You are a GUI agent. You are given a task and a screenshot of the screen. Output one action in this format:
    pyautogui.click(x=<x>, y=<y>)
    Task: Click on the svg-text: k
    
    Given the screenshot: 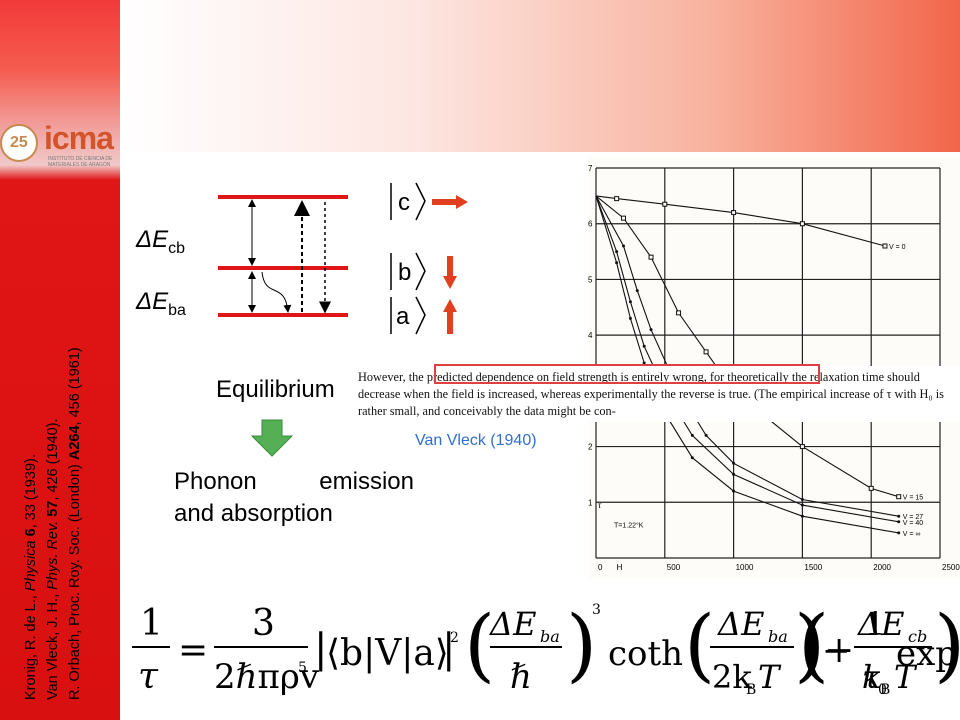 What is the action you would take?
    pyautogui.click(x=871, y=677)
    